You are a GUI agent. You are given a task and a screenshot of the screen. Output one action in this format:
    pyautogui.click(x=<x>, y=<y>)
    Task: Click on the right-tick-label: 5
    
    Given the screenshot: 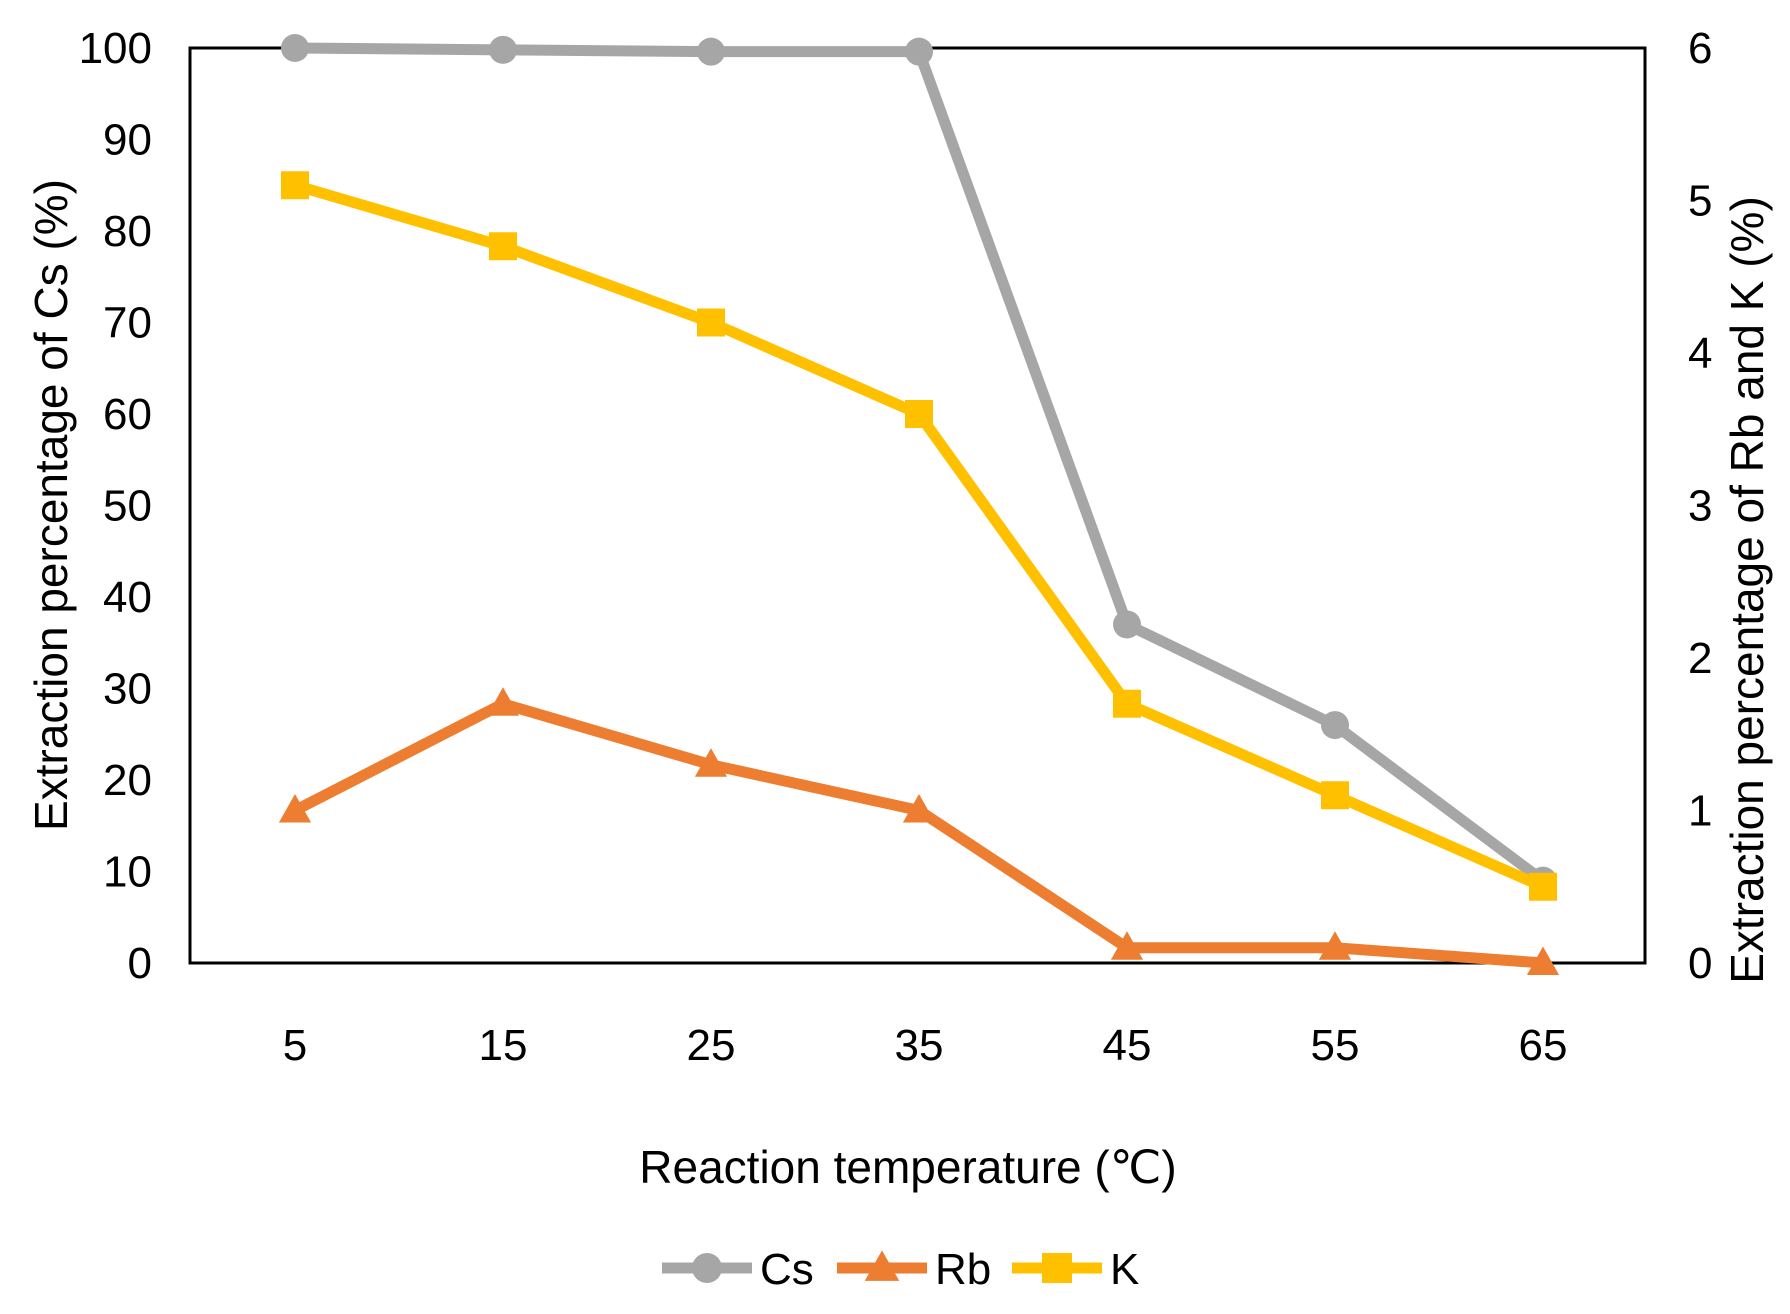 What is the action you would take?
    pyautogui.click(x=1700, y=201)
    